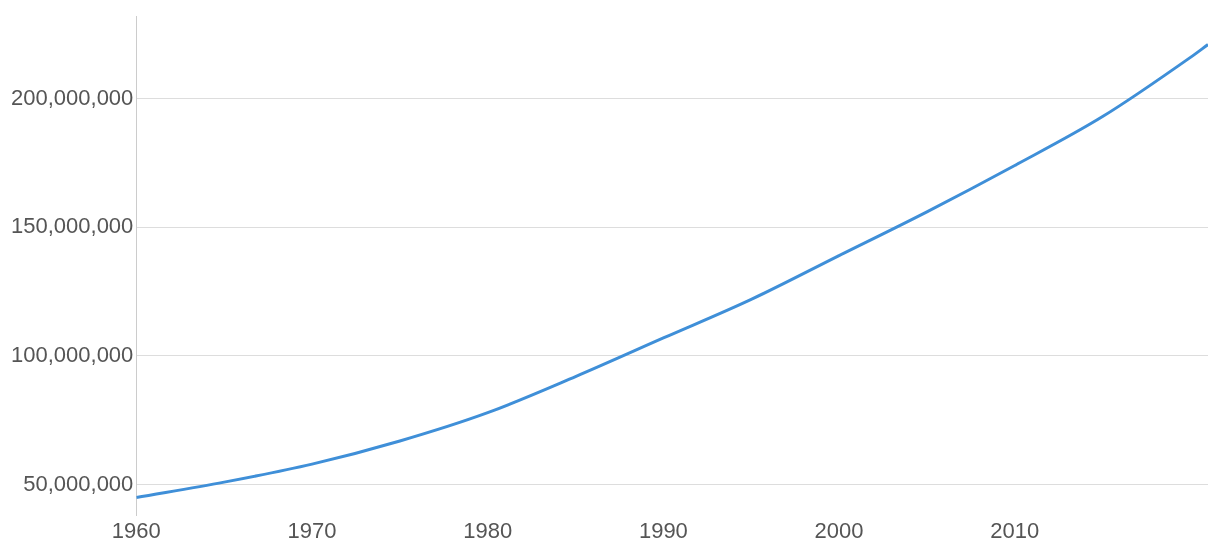 The width and height of the screenshot is (1212, 552). Describe the element at coordinates (136, 530) in the screenshot. I see `x-tick-label: 1960` at that location.